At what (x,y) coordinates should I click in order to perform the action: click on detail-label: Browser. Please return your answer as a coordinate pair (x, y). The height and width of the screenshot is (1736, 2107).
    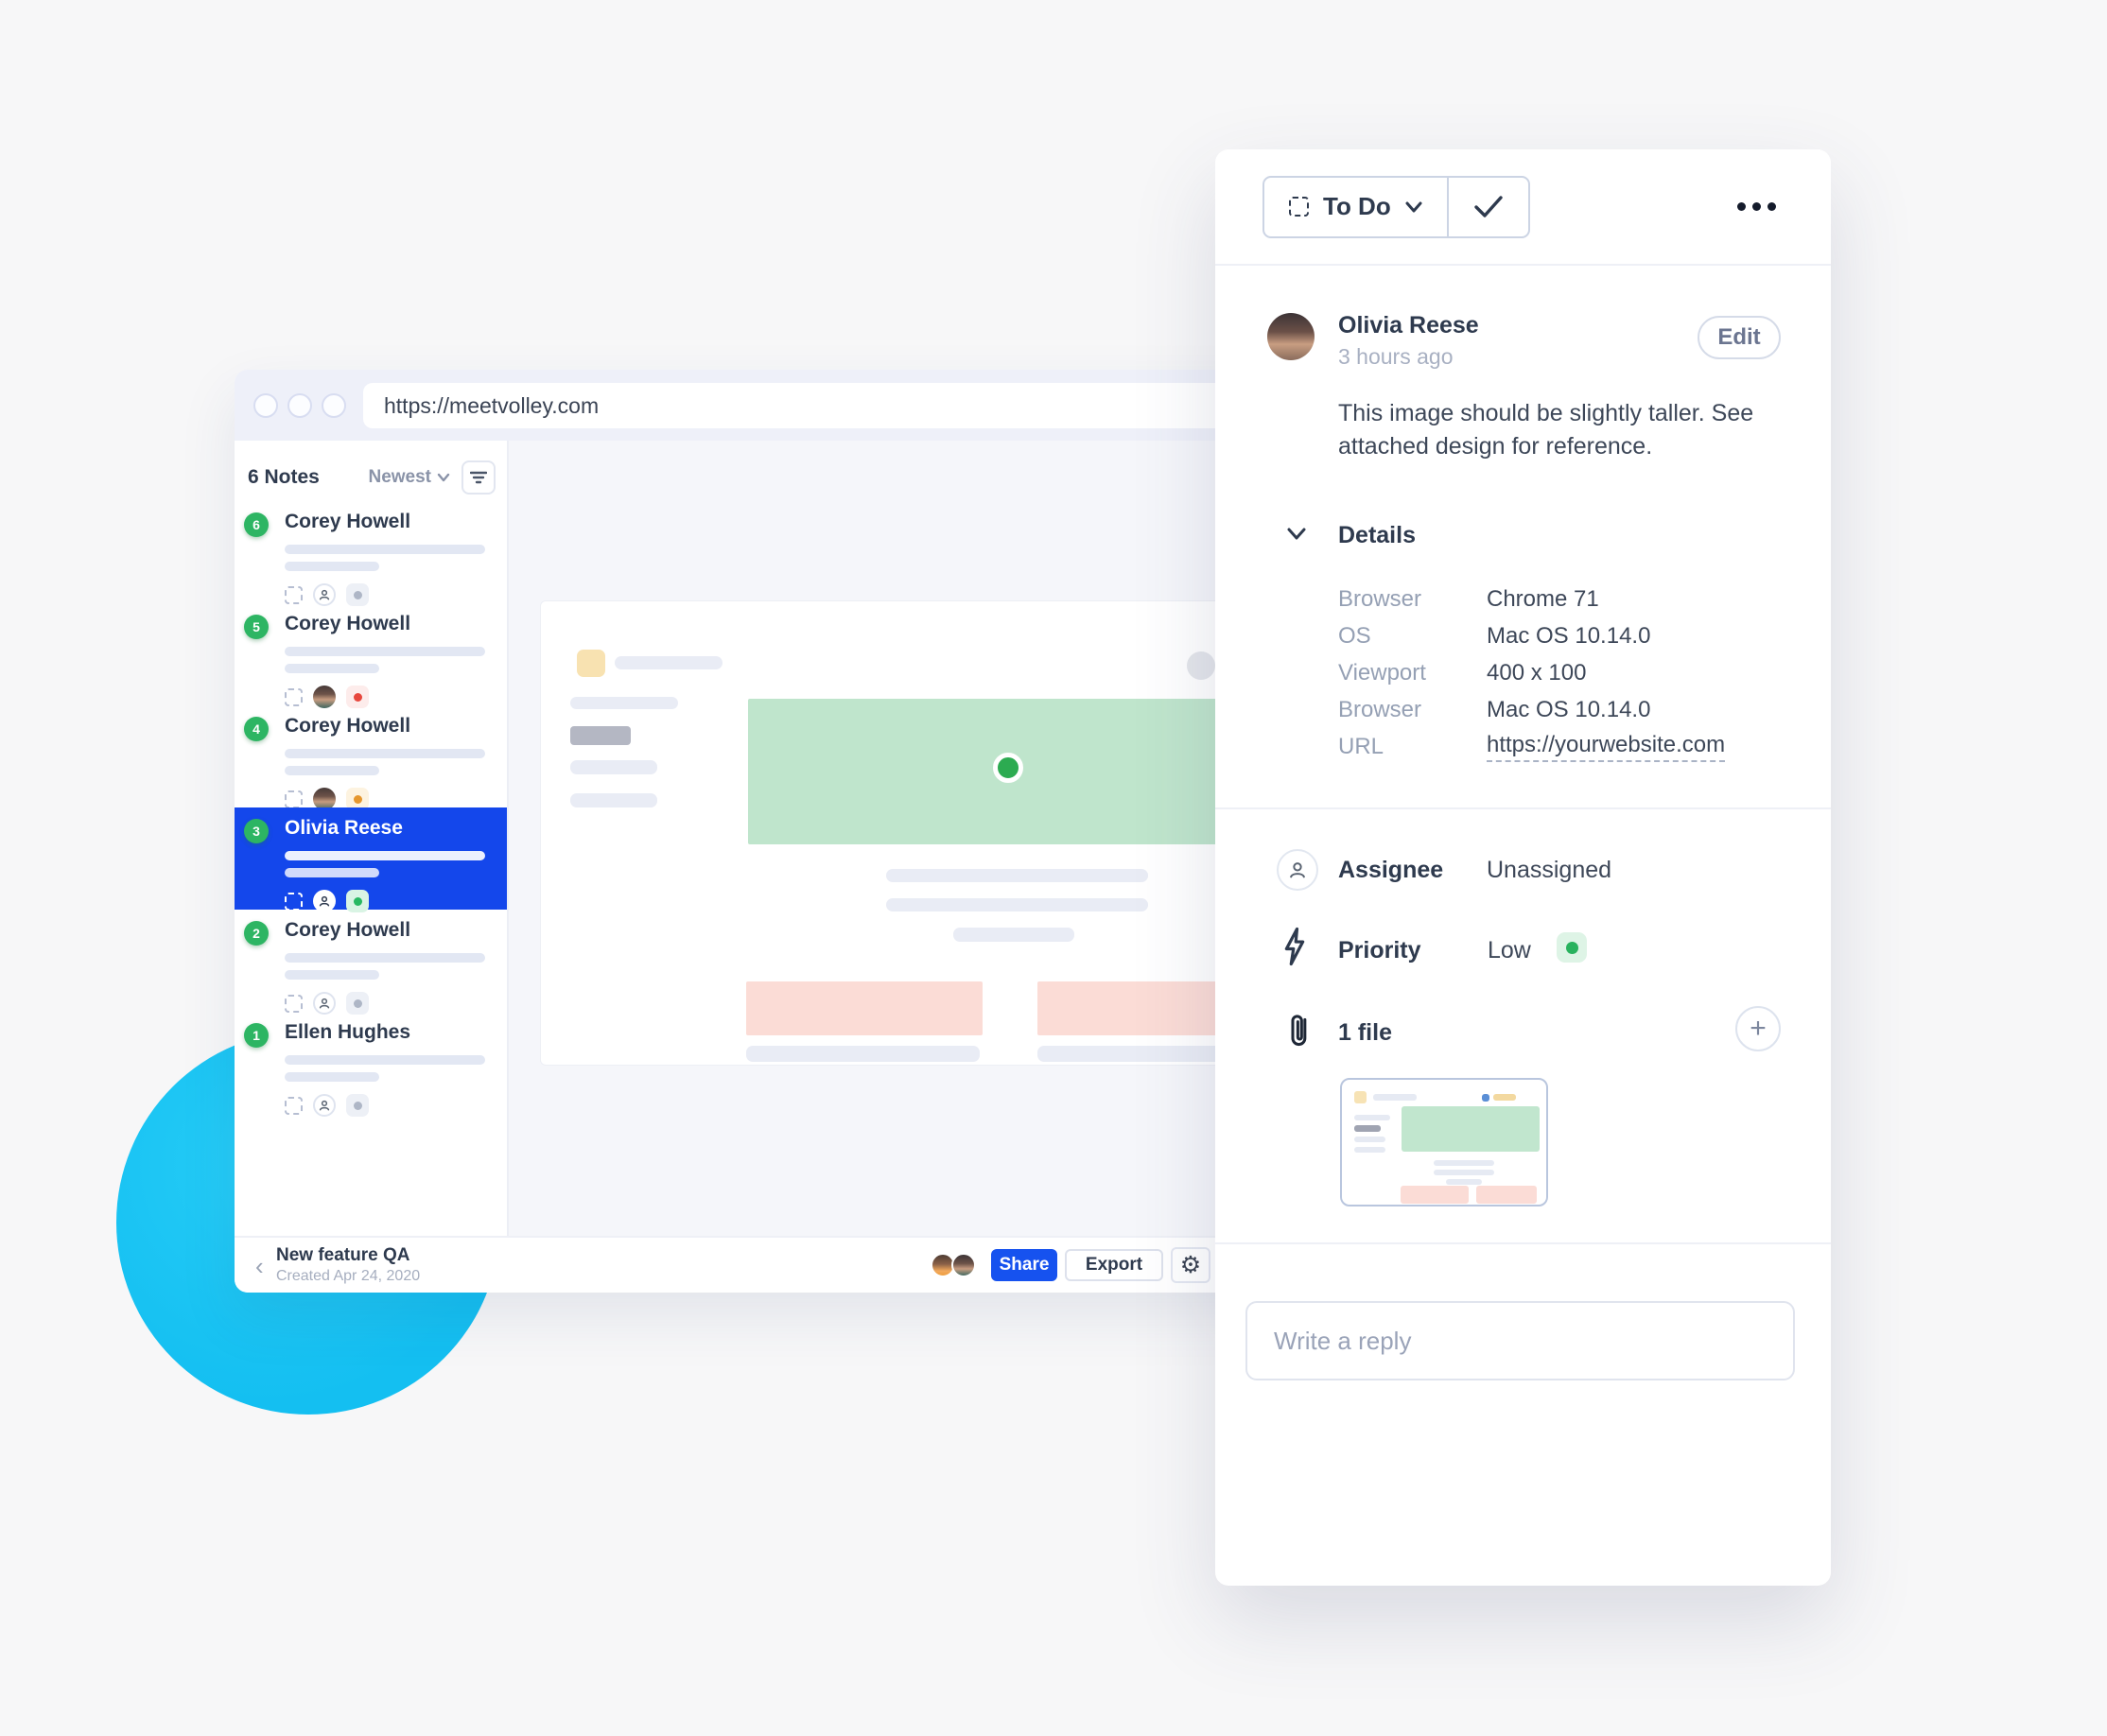
    Looking at the image, I should click on (1380, 709).